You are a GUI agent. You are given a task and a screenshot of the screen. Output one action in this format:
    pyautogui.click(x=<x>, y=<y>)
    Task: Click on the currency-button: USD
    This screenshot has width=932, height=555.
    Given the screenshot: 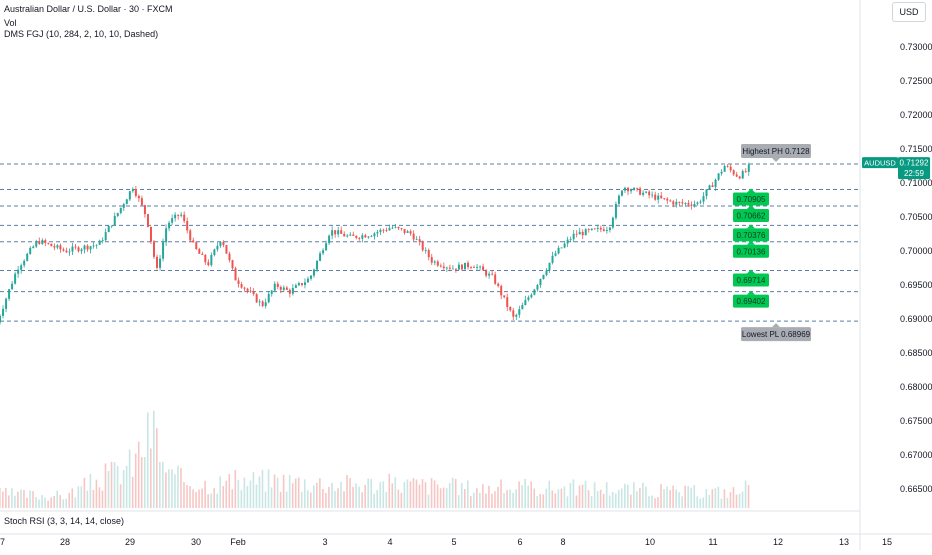 What is the action you would take?
    pyautogui.click(x=909, y=12)
    